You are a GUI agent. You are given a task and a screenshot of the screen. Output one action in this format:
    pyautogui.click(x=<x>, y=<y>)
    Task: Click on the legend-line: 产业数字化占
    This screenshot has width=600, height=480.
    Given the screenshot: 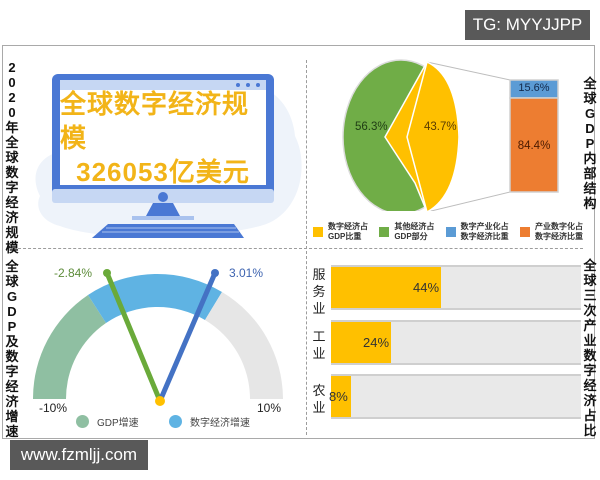 What is the action you would take?
    pyautogui.click(x=558, y=226)
    